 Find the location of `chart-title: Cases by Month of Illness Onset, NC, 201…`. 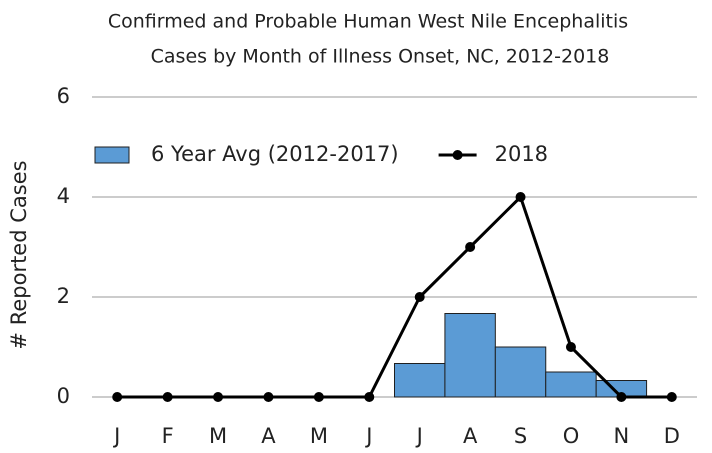

chart-title: Cases by Month of Illness Onset, NC, 201… is located at coordinates (380, 57).